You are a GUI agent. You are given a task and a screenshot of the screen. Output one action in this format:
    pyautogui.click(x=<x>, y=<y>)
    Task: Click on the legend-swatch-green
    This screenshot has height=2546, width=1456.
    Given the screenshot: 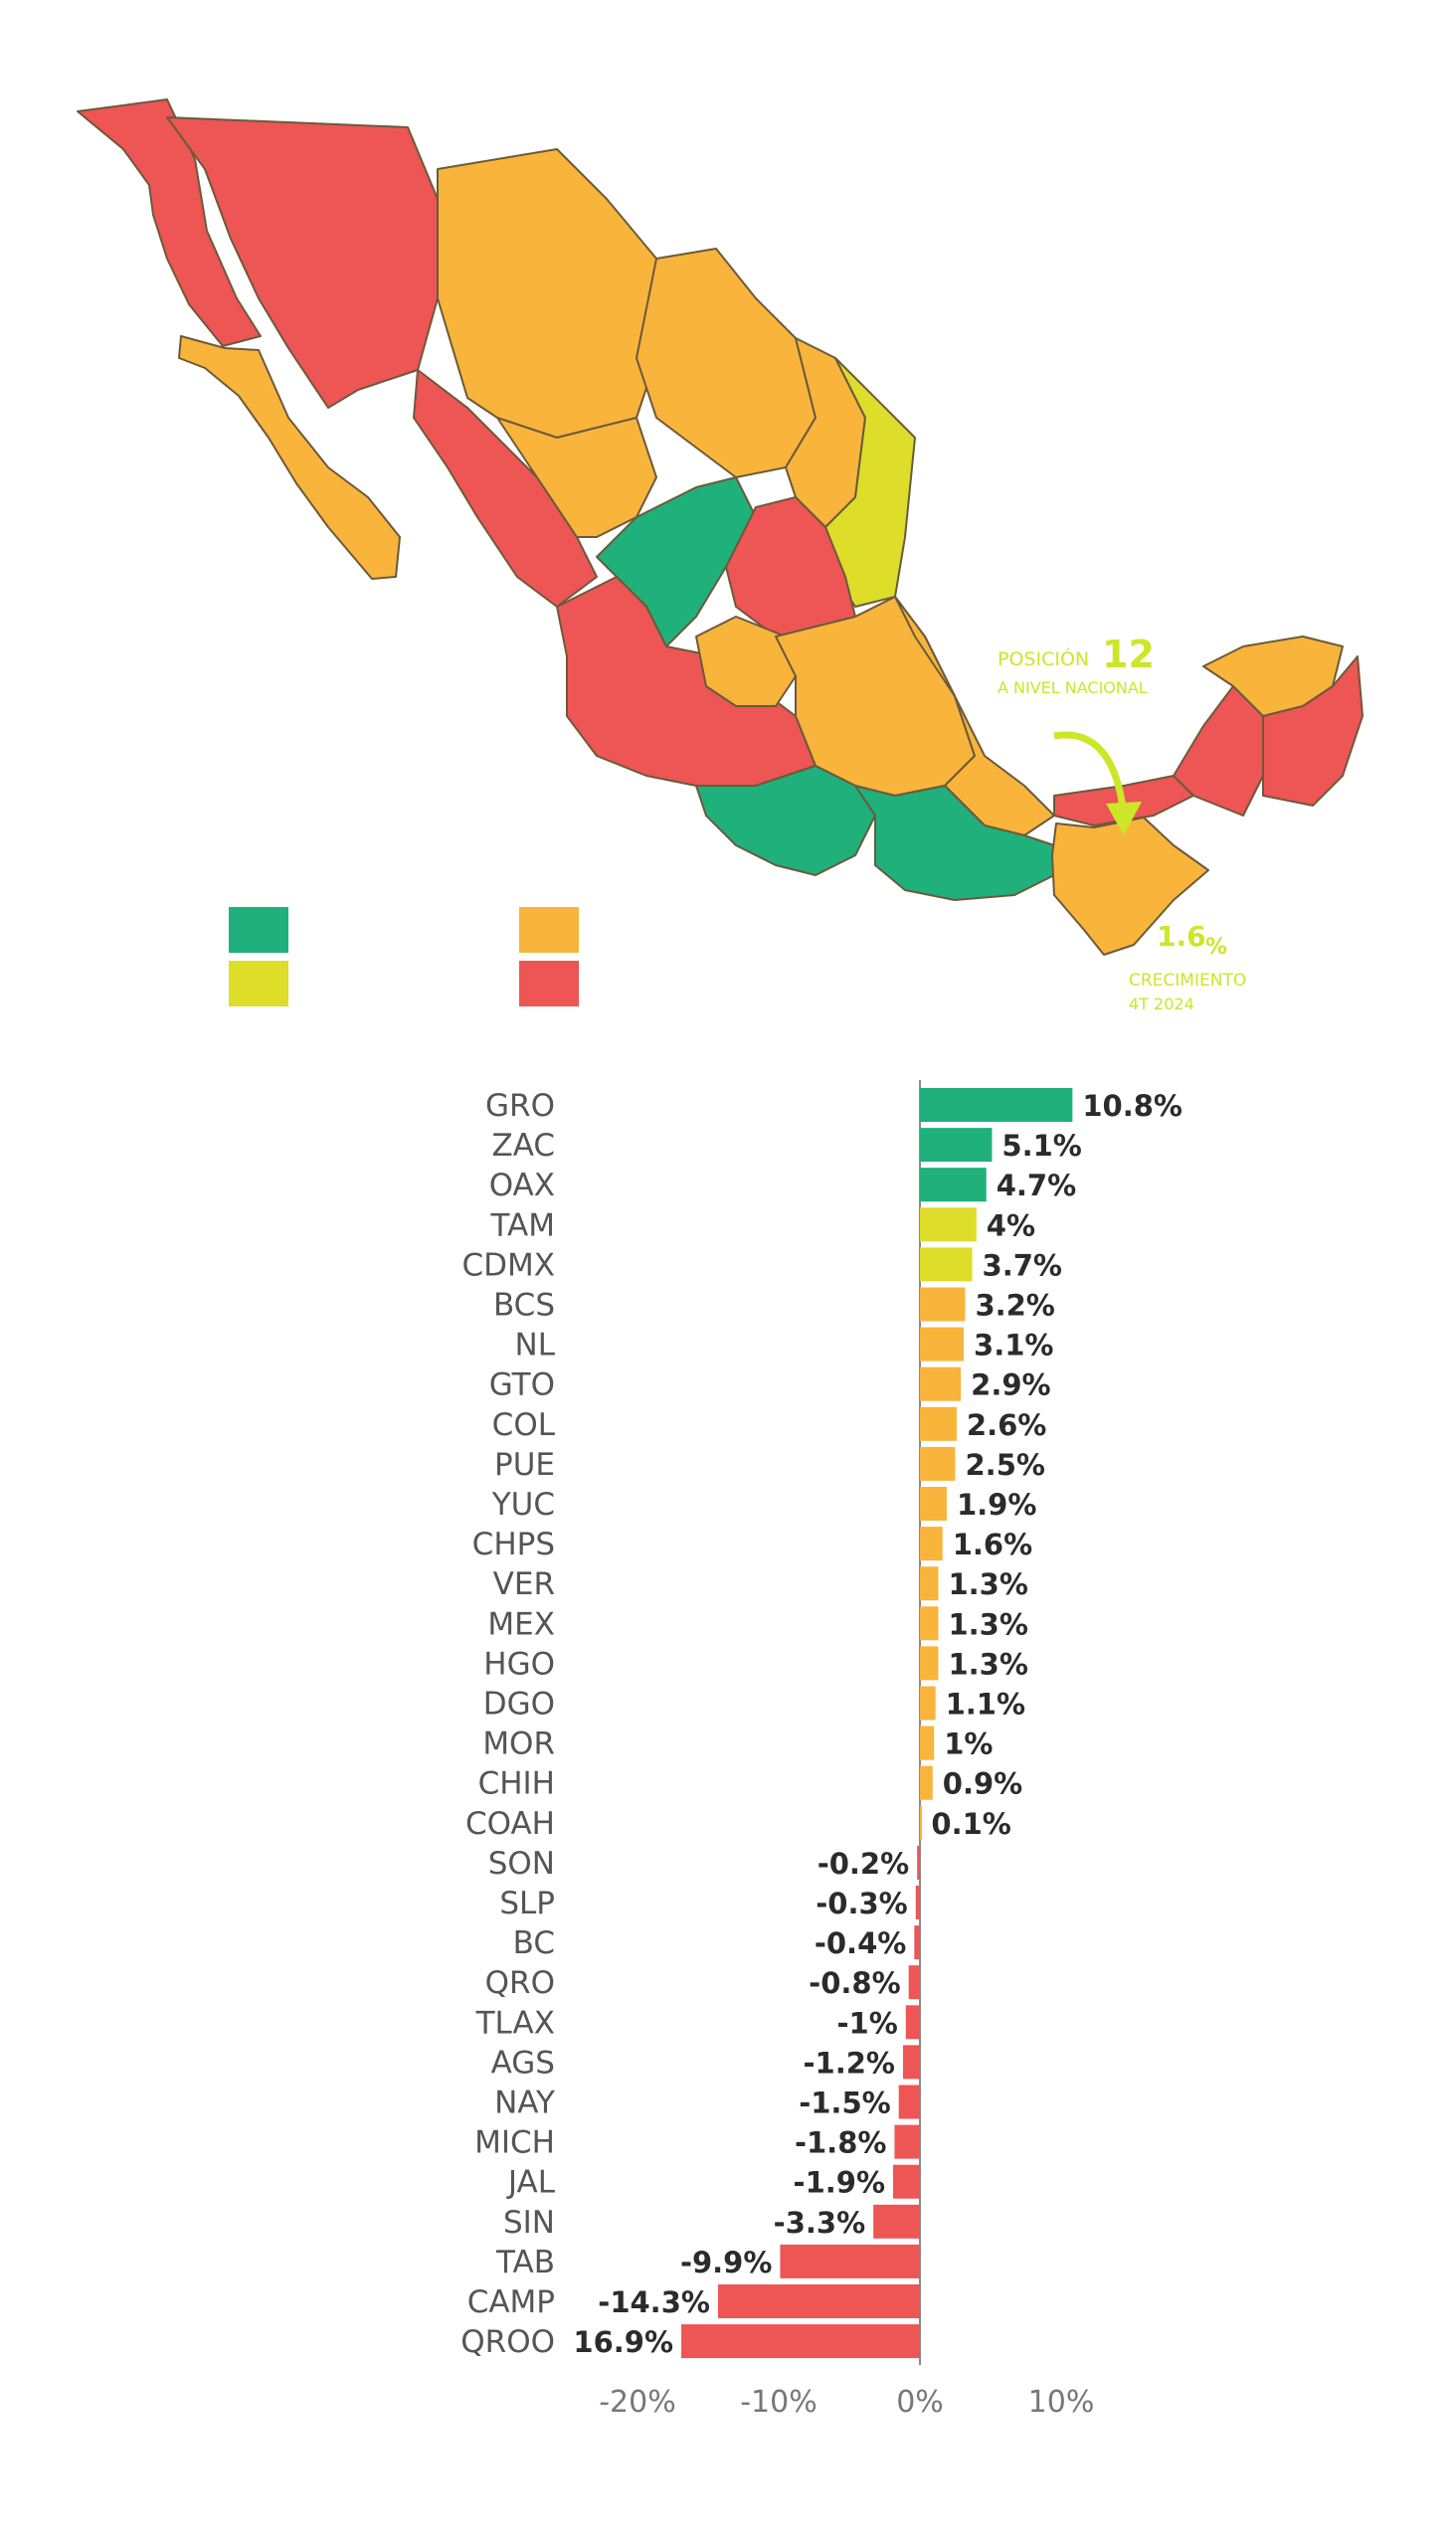 What is the action you would take?
    pyautogui.click(x=258, y=930)
    